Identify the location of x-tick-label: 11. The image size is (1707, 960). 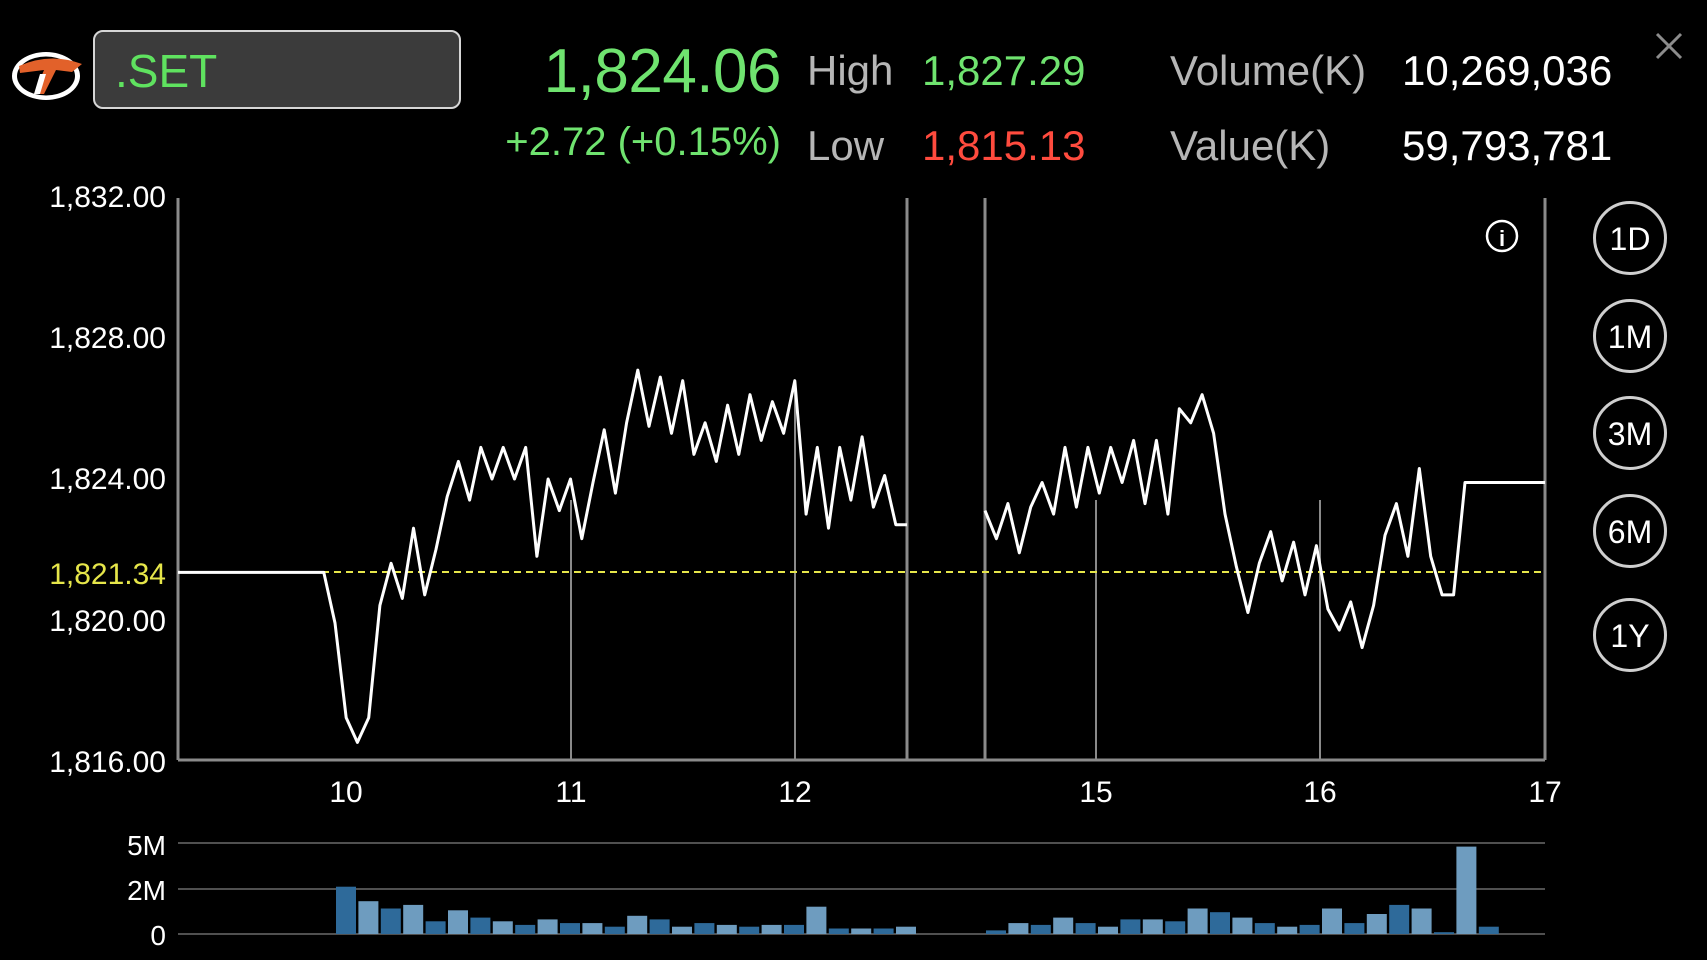
(570, 792).